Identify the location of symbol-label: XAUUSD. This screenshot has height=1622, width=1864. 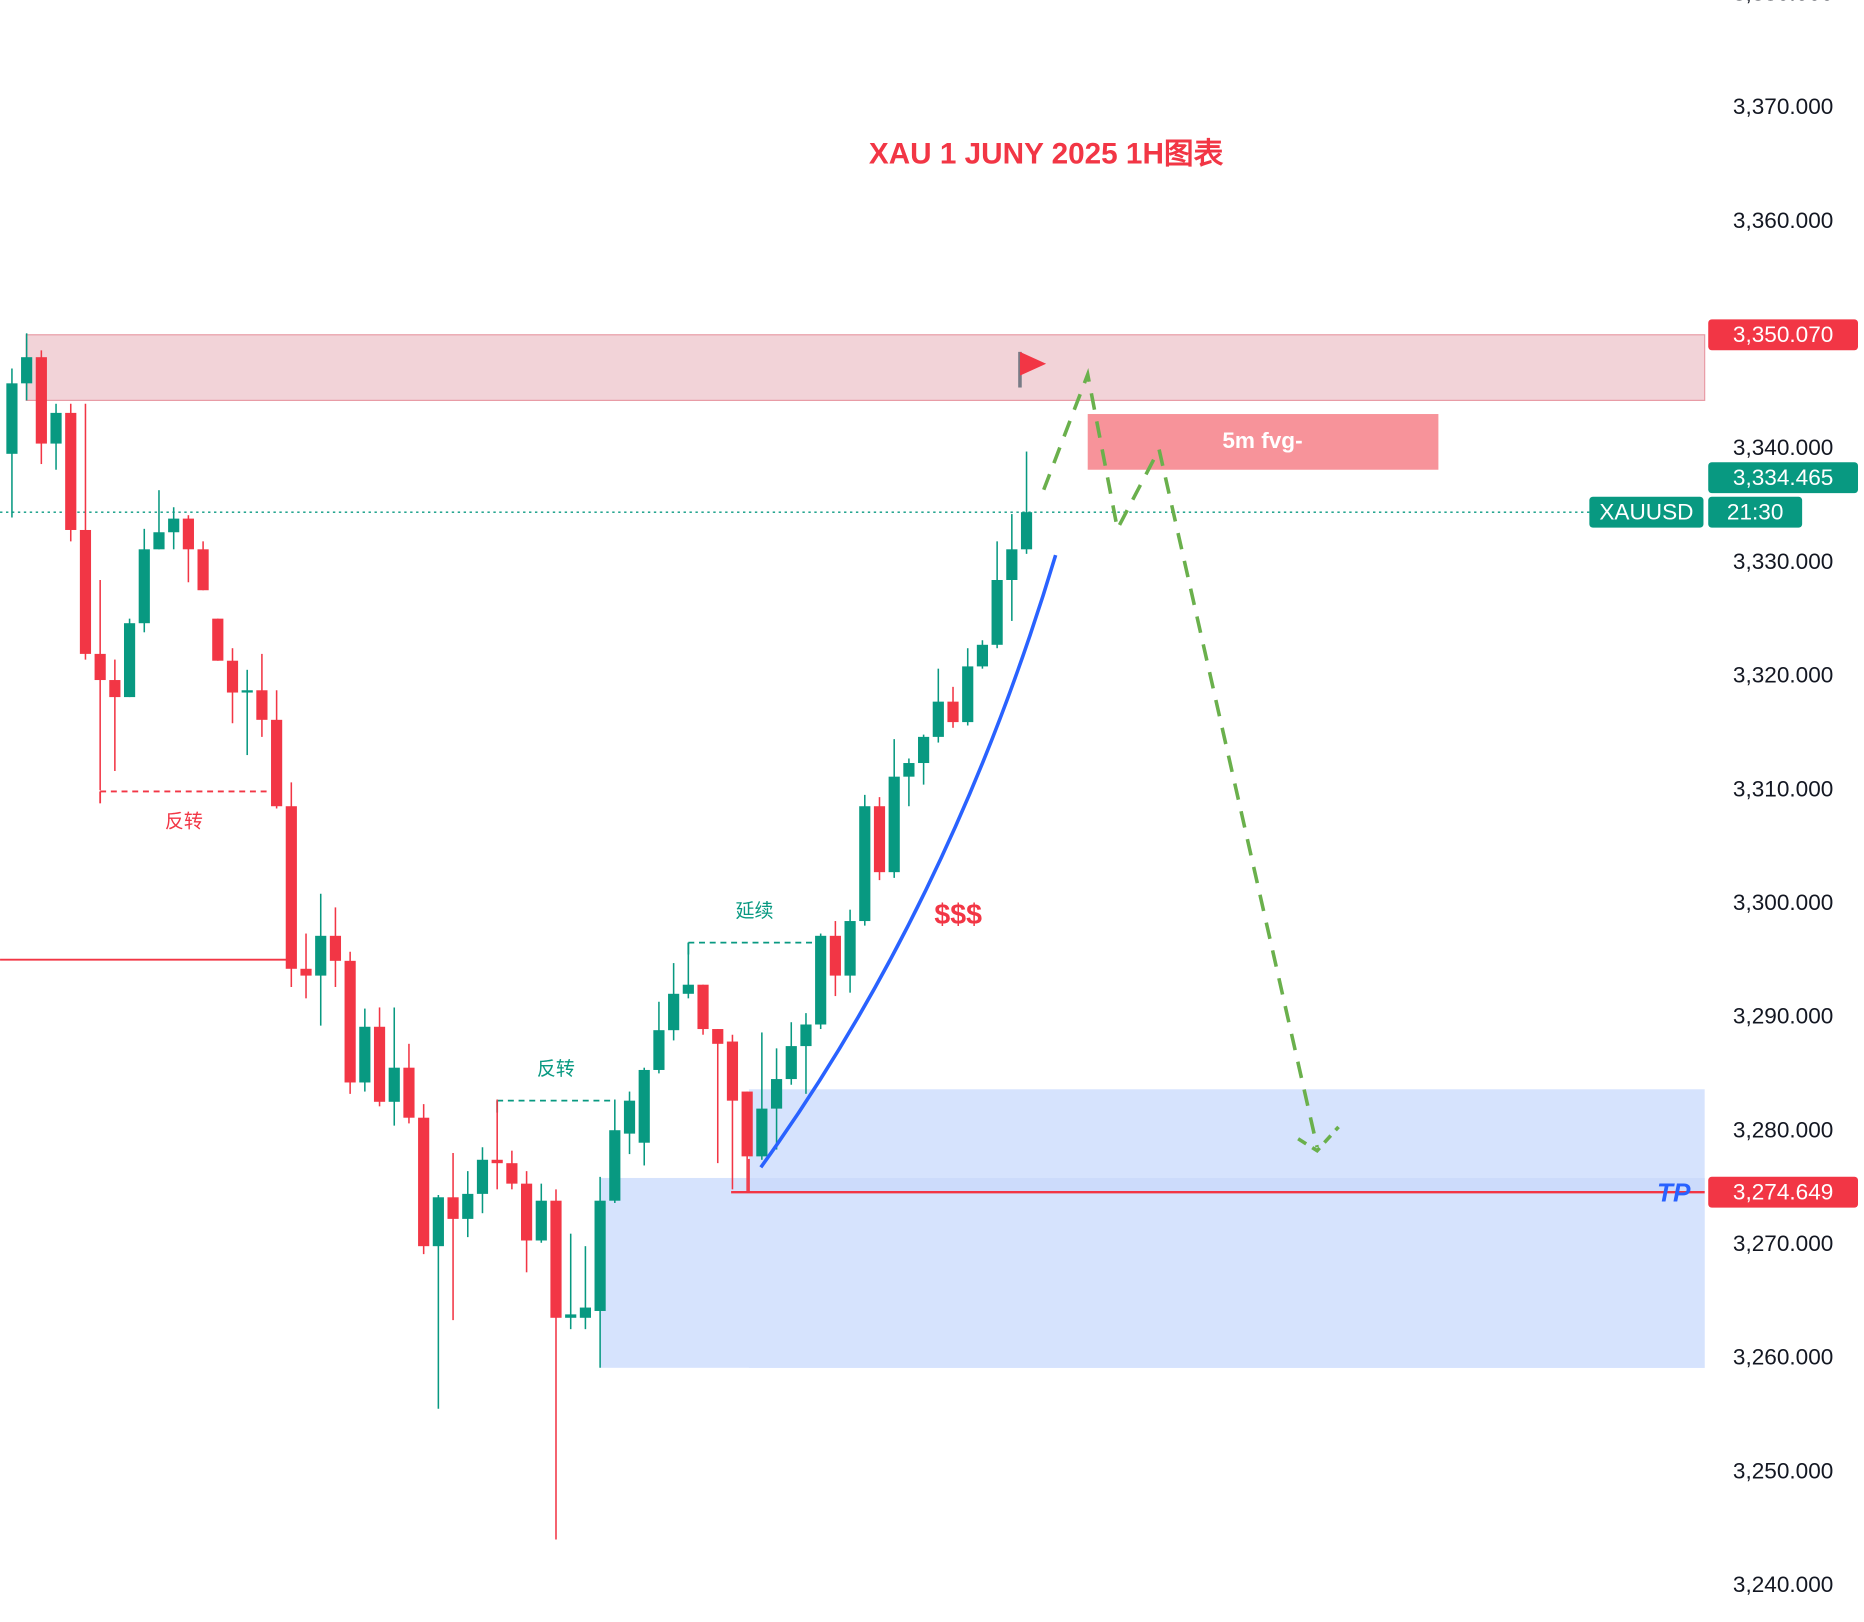
(1646, 511).